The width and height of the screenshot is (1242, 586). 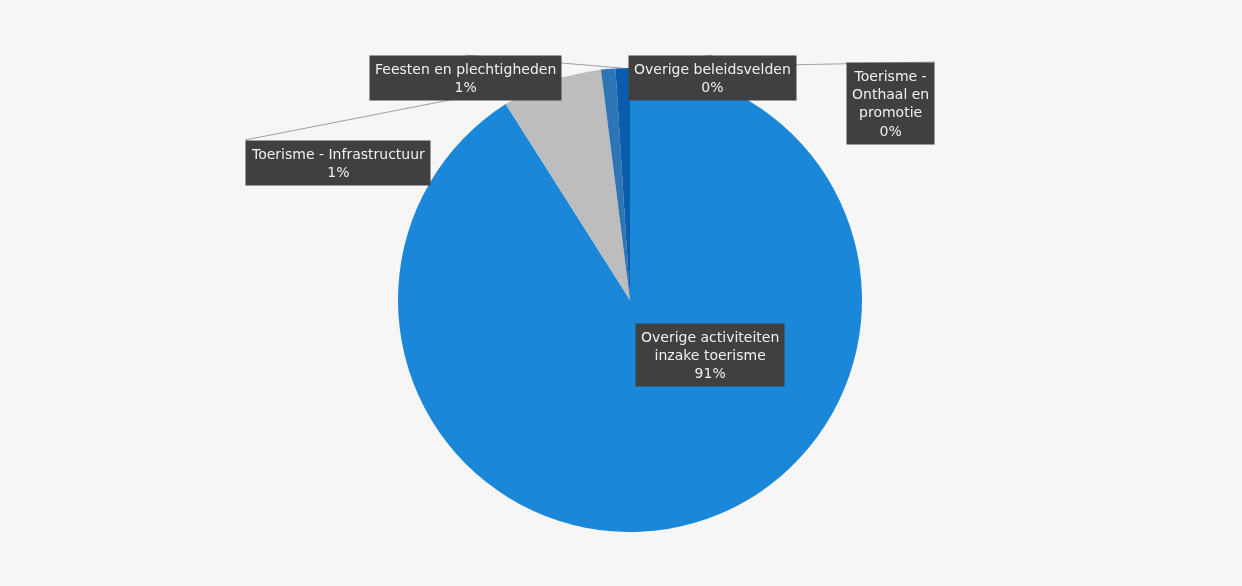 I want to click on data-label: 91%, so click(x=710, y=373).